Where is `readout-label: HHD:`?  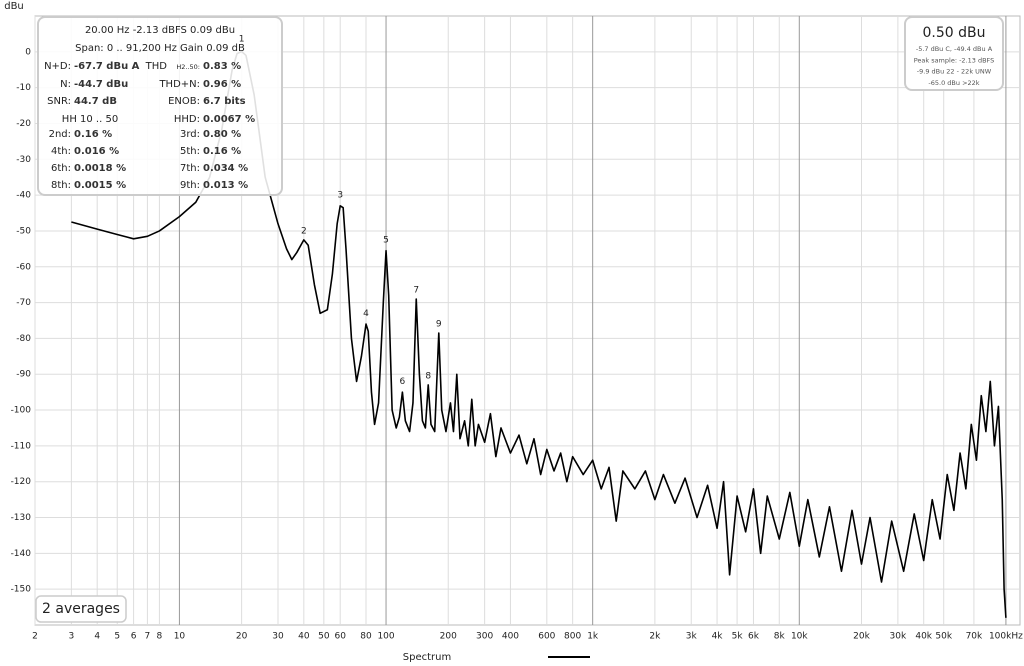 readout-label: HHD: is located at coordinates (187, 119).